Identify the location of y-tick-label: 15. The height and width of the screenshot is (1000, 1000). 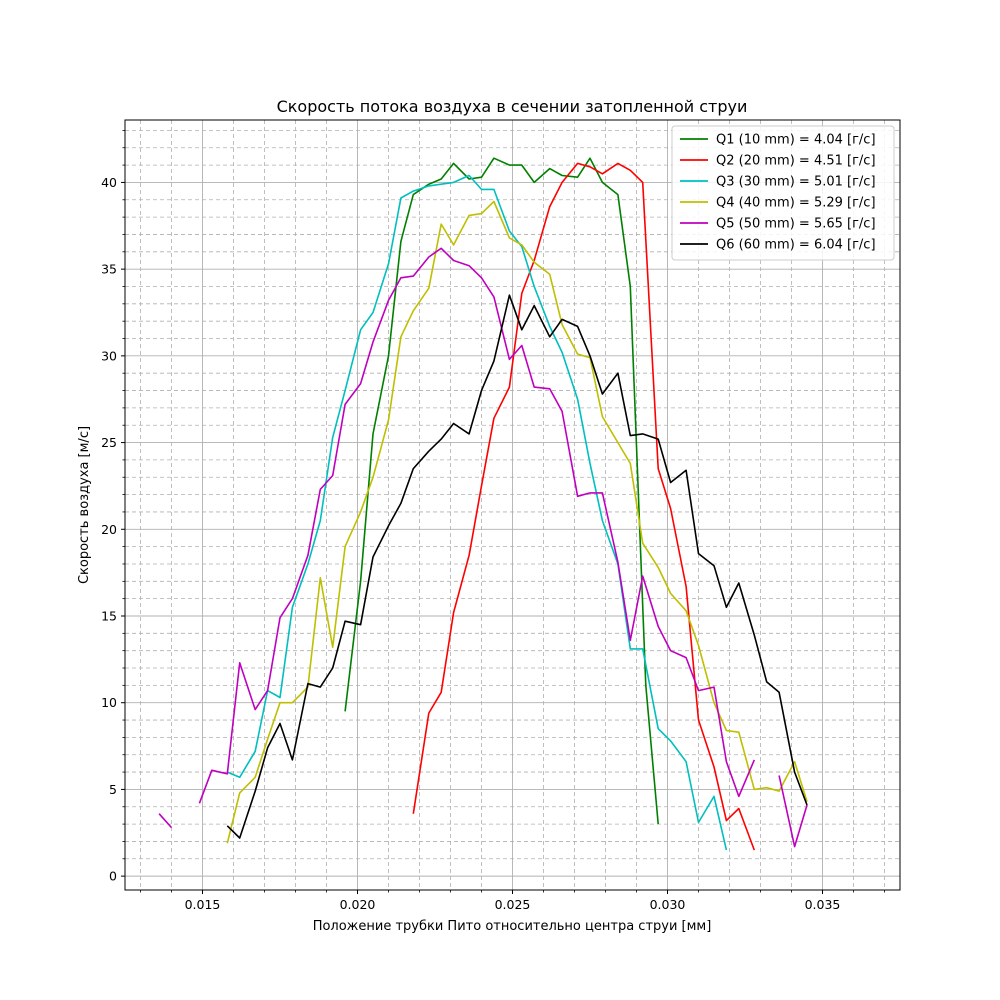
(109, 615).